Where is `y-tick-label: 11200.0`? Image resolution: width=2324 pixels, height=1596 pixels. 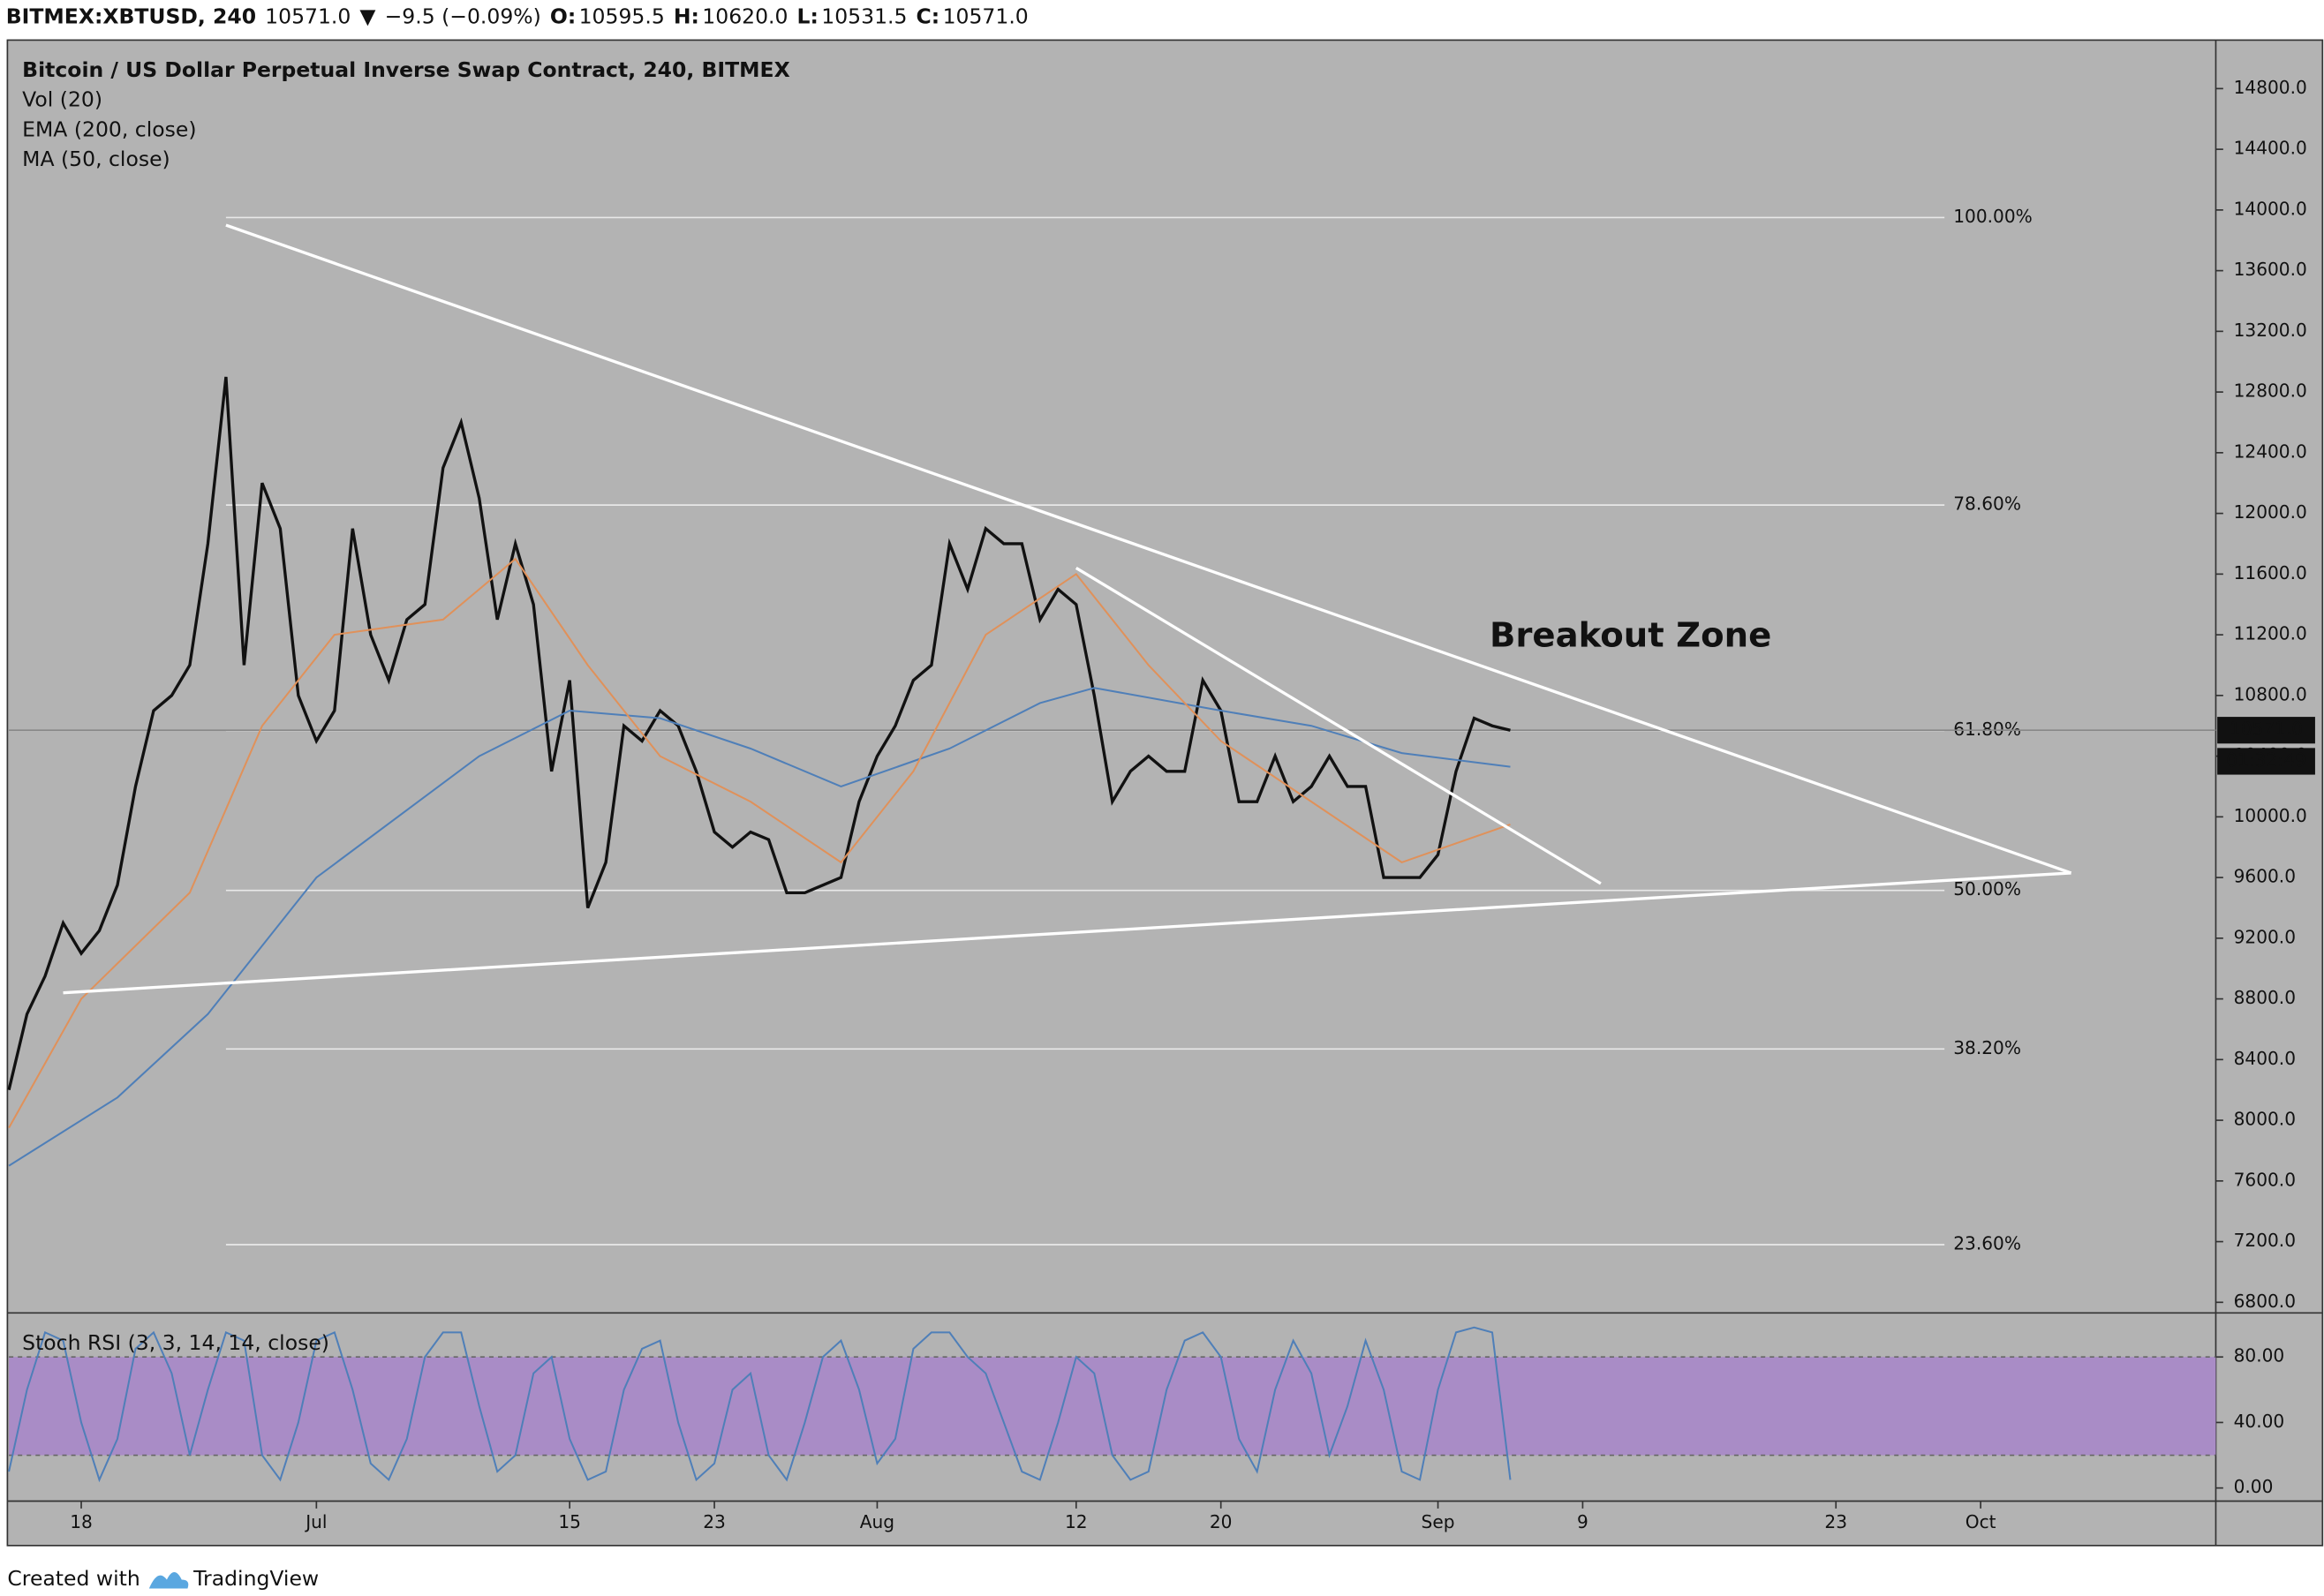
y-tick-label: 11200.0 is located at coordinates (2270, 633).